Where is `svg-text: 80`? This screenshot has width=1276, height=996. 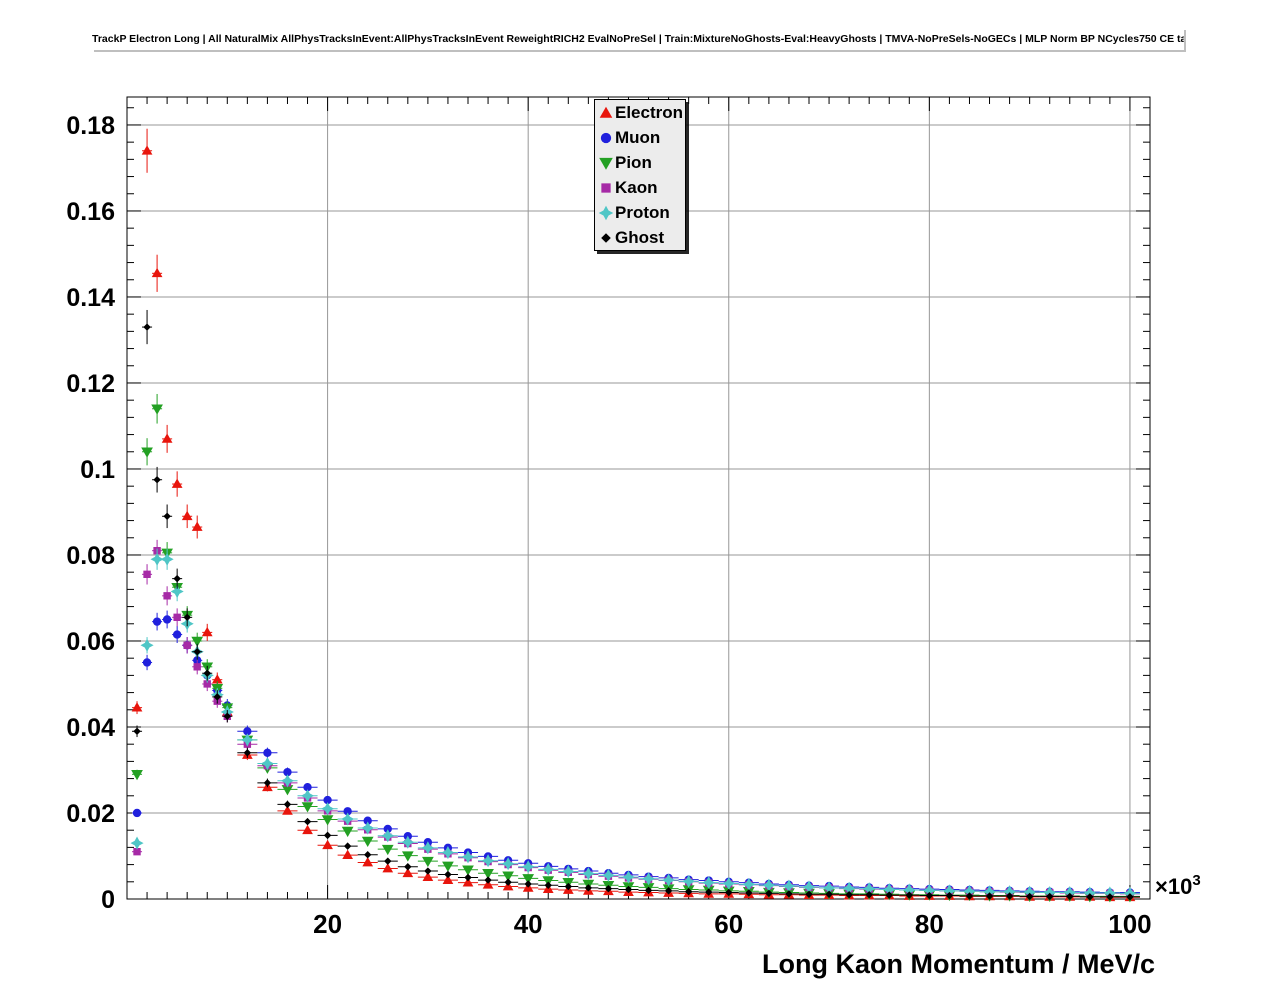 svg-text: 80 is located at coordinates (929, 924).